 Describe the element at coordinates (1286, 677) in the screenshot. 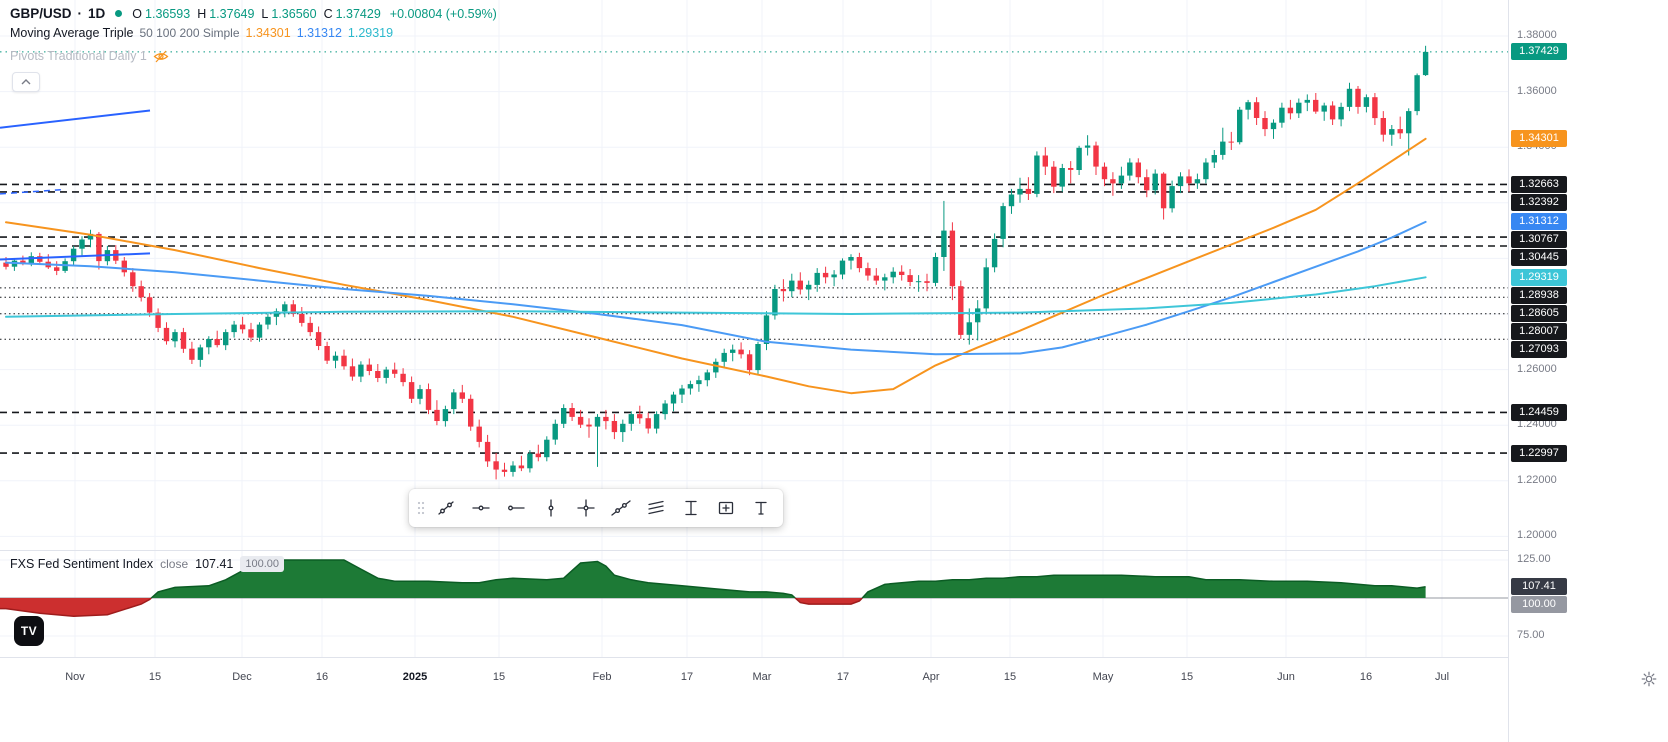

I see `time-axis-label: Jun` at that location.